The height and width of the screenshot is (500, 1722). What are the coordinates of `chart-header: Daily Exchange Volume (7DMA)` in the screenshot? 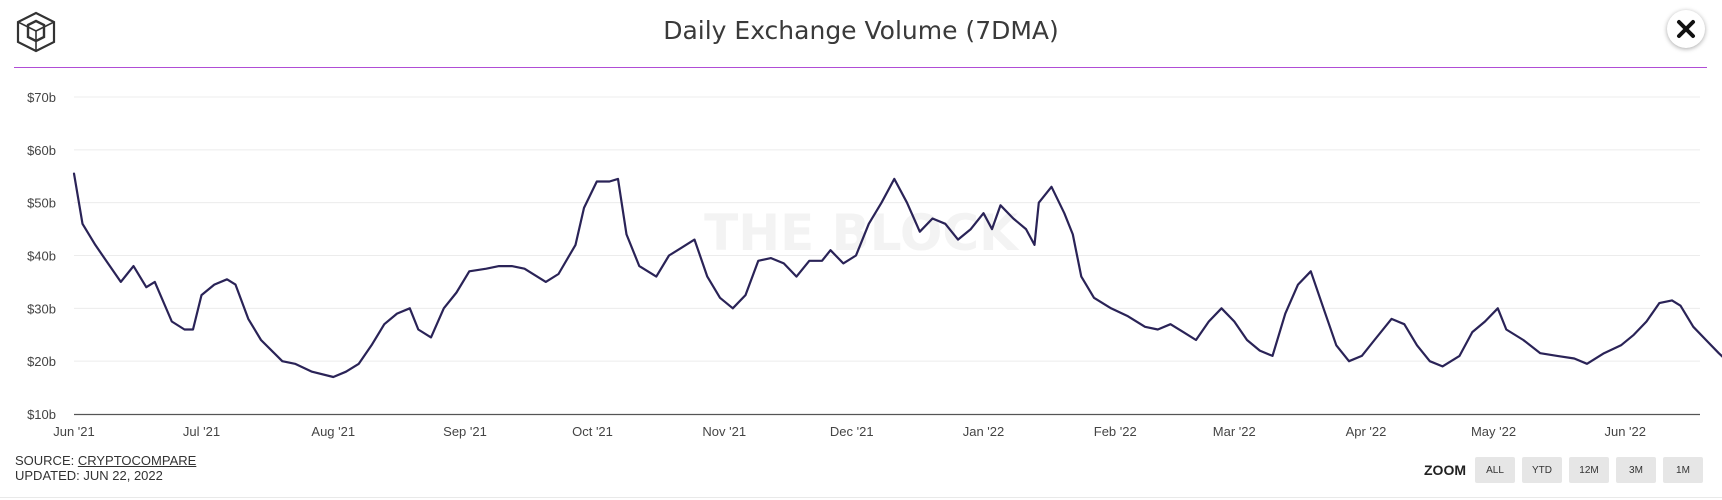 It's located at (861, 34).